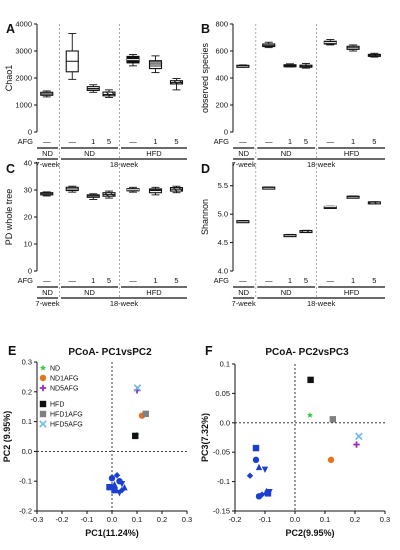 The width and height of the screenshot is (400, 550). What do you see at coordinates (23, 78) in the screenshot?
I see `y-tick-label: 2000` at bounding box center [23, 78].